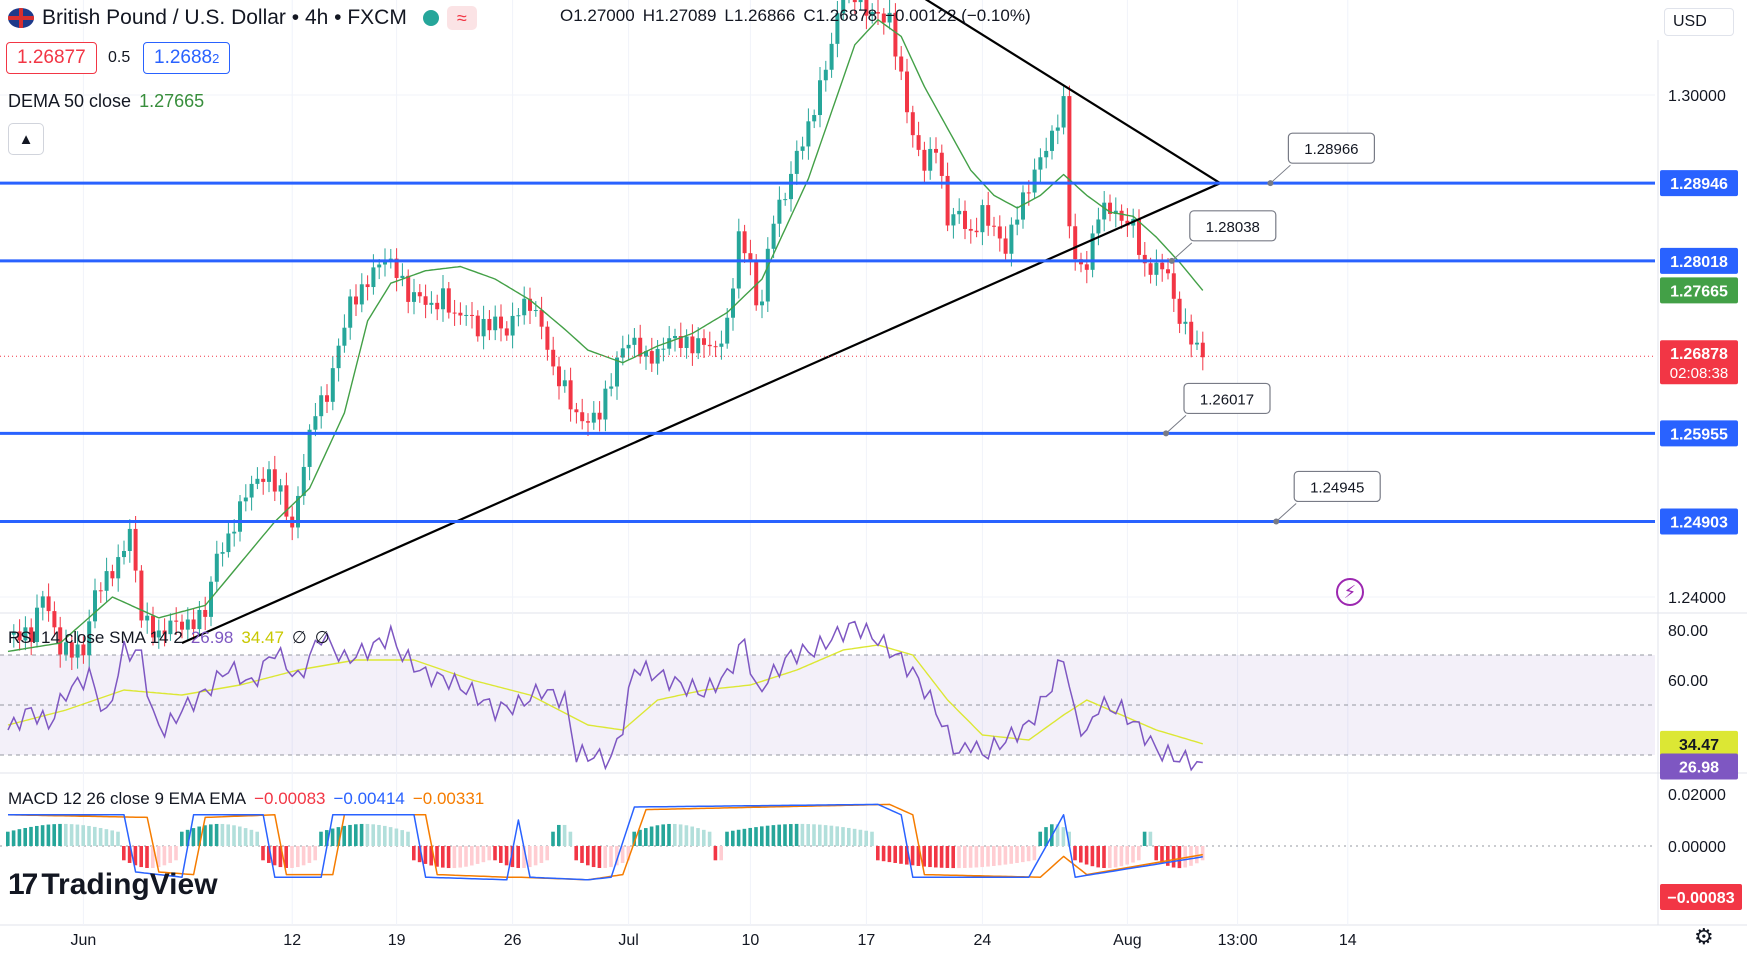 The image size is (1747, 953). Describe the element at coordinates (1704, 936) in the screenshot. I see `settings-gear-icon: ⚙` at that location.